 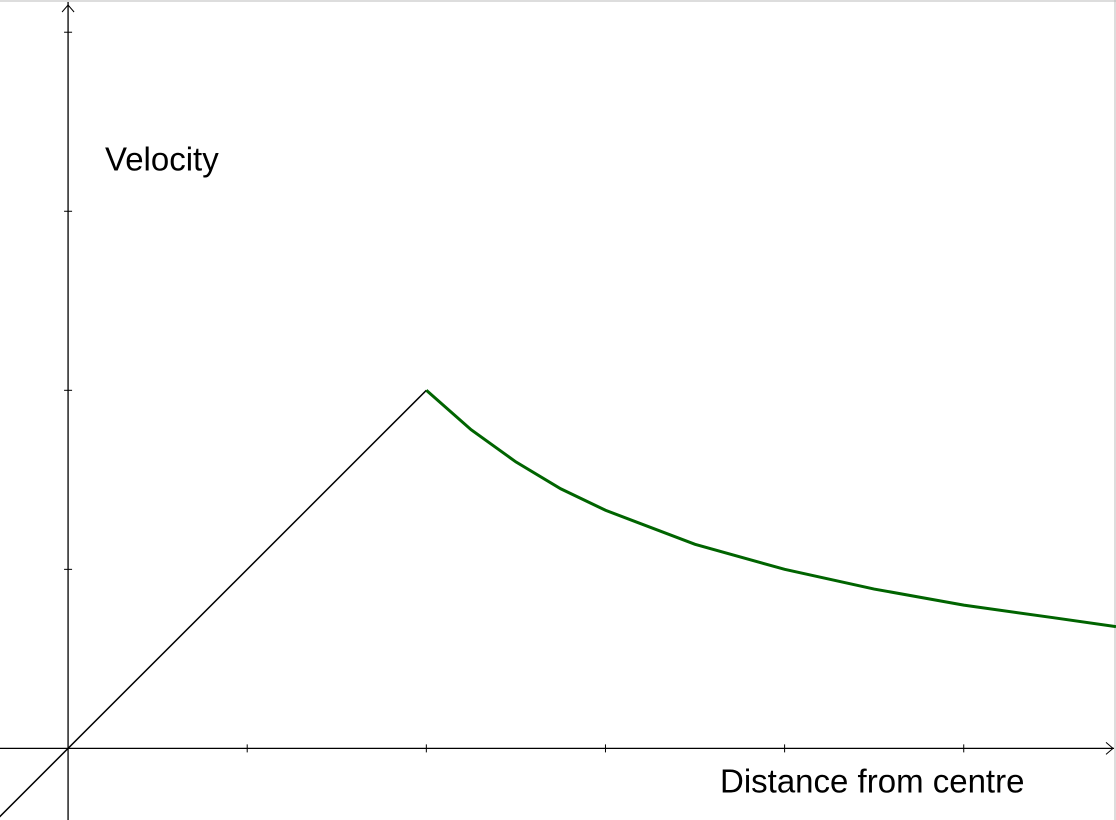 What do you see at coordinates (1109, 748) in the screenshot?
I see `x-axis-arrow` at bounding box center [1109, 748].